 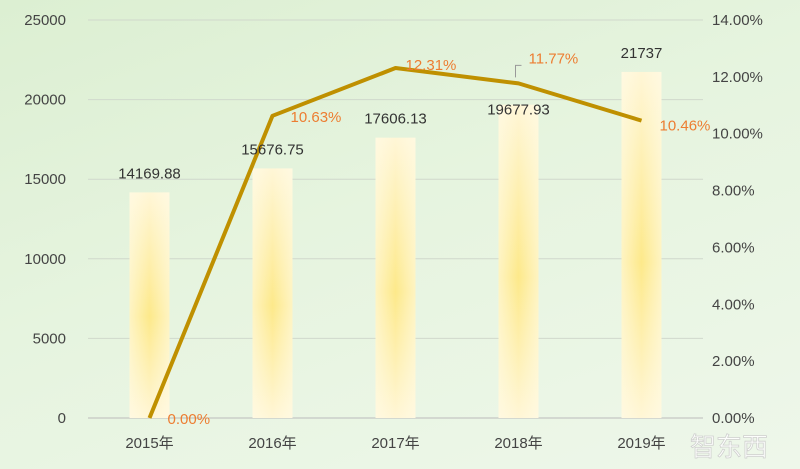 I want to click on left-tick-label: 25000, so click(x=45, y=20).